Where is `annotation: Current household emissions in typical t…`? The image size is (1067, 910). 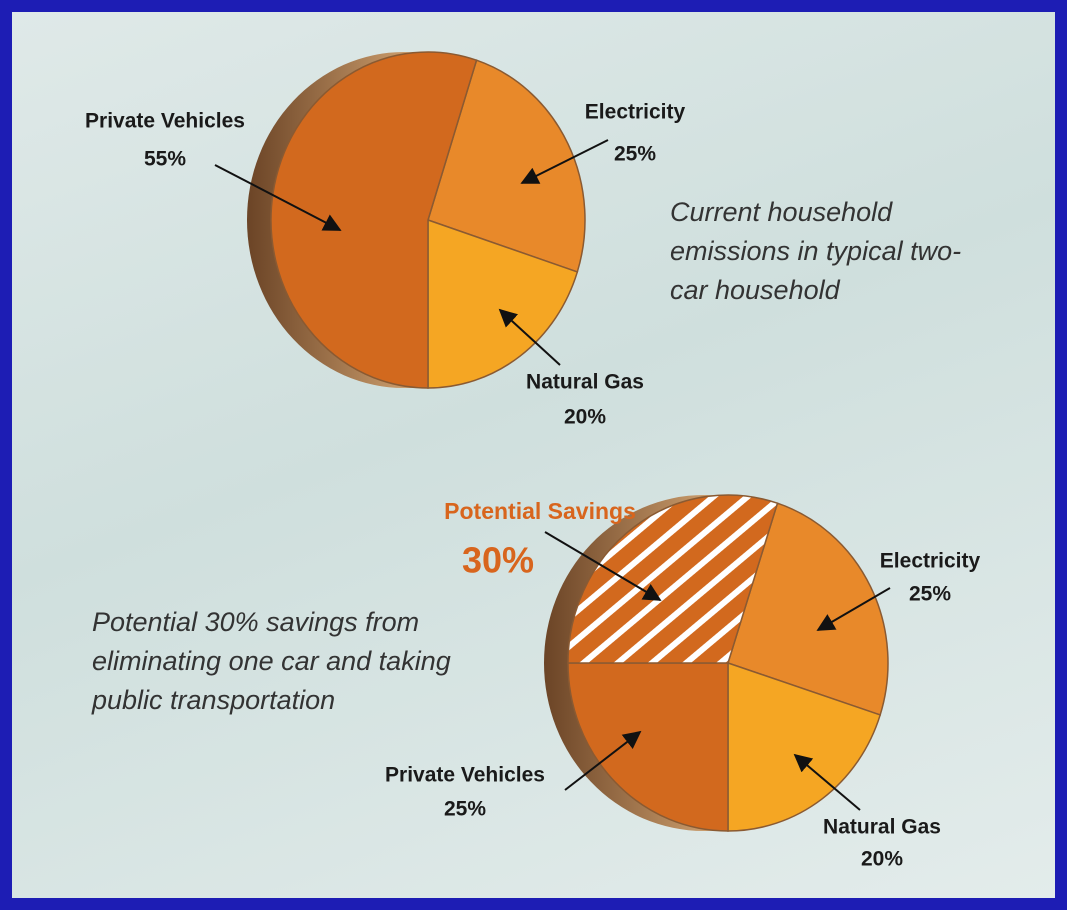 annotation: Current household emissions in typical t… is located at coordinates (816, 251).